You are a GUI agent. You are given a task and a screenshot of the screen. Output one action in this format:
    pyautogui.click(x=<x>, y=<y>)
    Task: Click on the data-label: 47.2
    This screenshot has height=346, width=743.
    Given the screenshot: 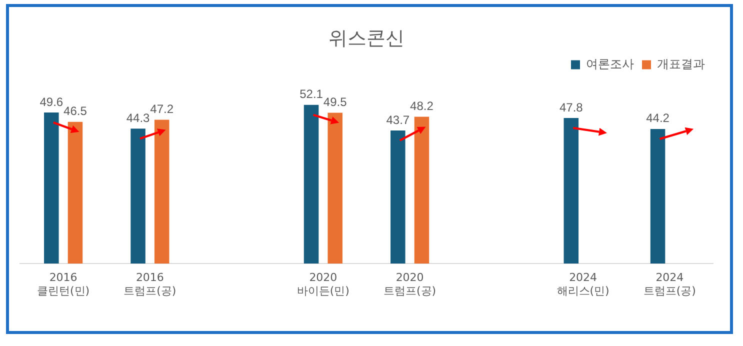 What is the action you would take?
    pyautogui.click(x=162, y=109)
    